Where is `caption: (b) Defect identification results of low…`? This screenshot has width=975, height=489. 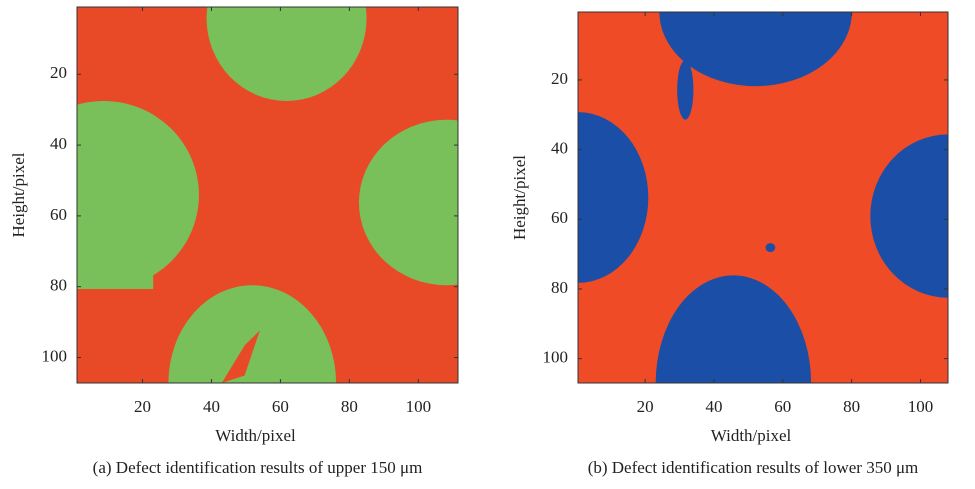
caption: (b) Defect identification results of low… is located at coordinates (753, 467).